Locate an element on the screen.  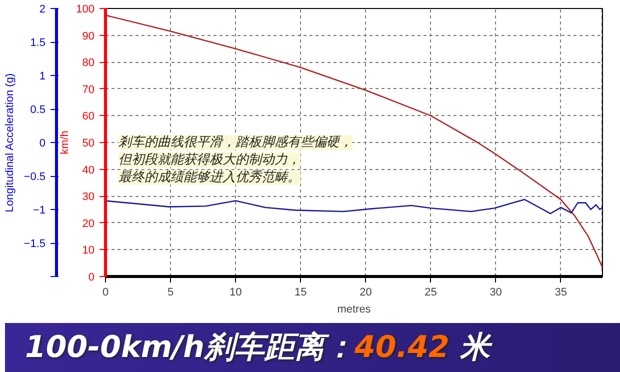
x-tick-label: 20 is located at coordinates (366, 292).